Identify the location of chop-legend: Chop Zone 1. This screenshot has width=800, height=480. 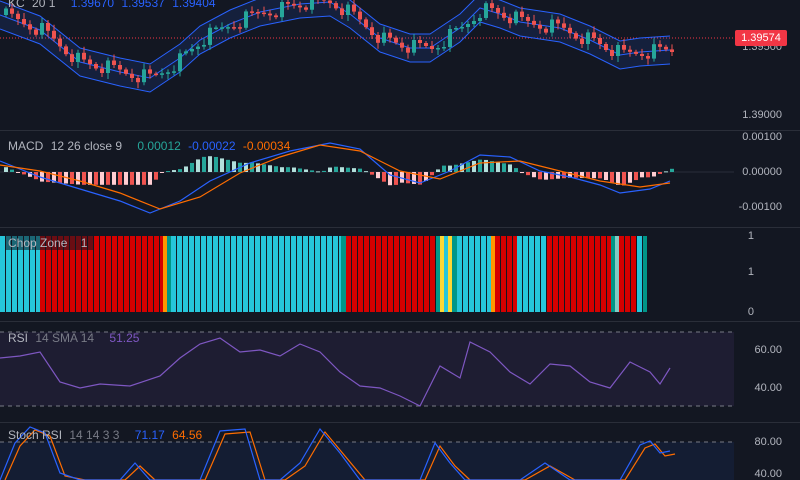
(50, 243).